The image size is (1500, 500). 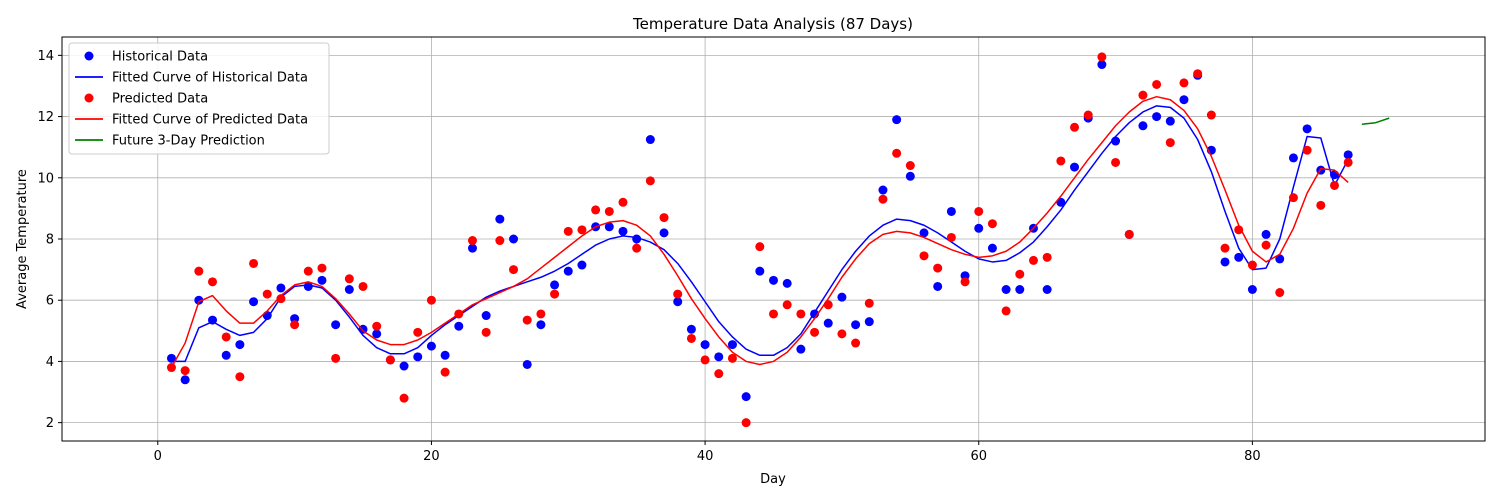 What do you see at coordinates (210, 78) in the screenshot?
I see `legend-label: Fitted Curve of Historical Data` at bounding box center [210, 78].